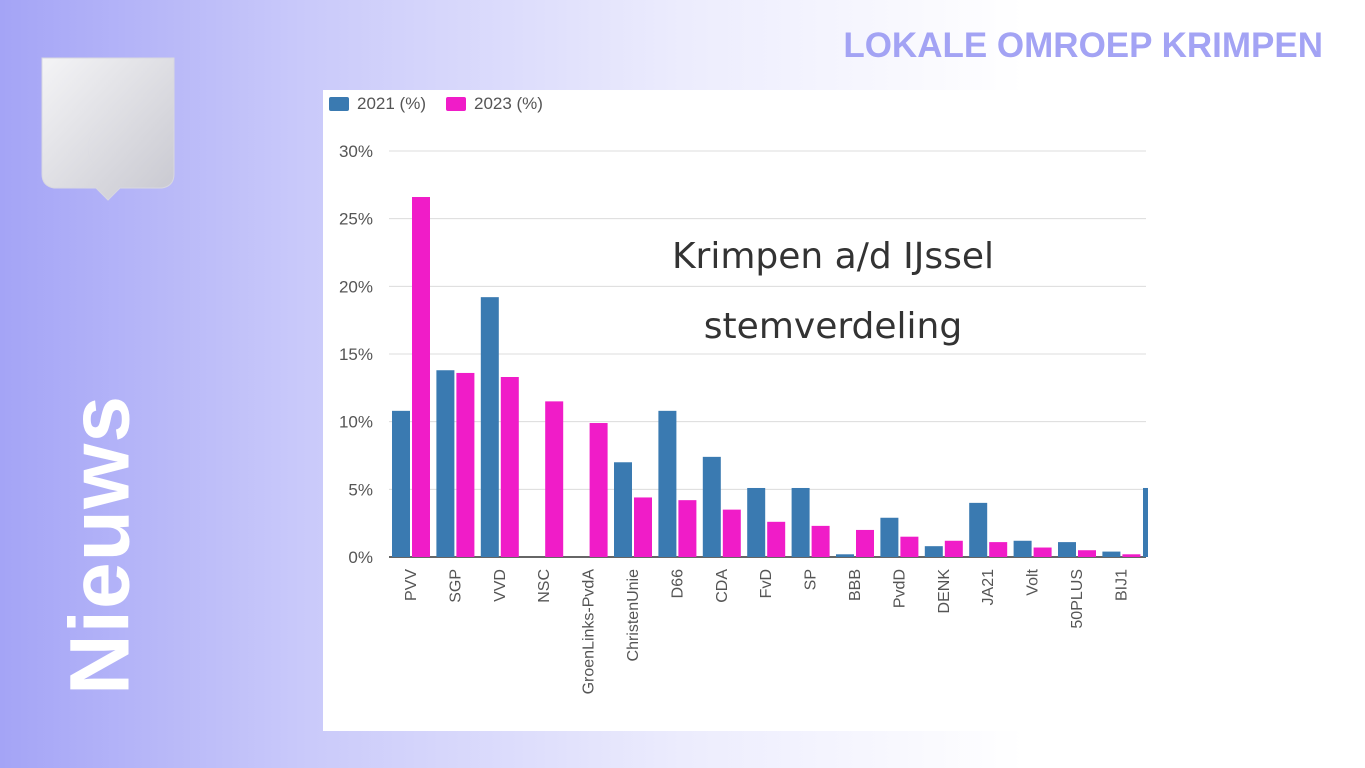 The image size is (1365, 768). Describe the element at coordinates (360, 557) in the screenshot. I see `y-tick-label: 0%` at that location.